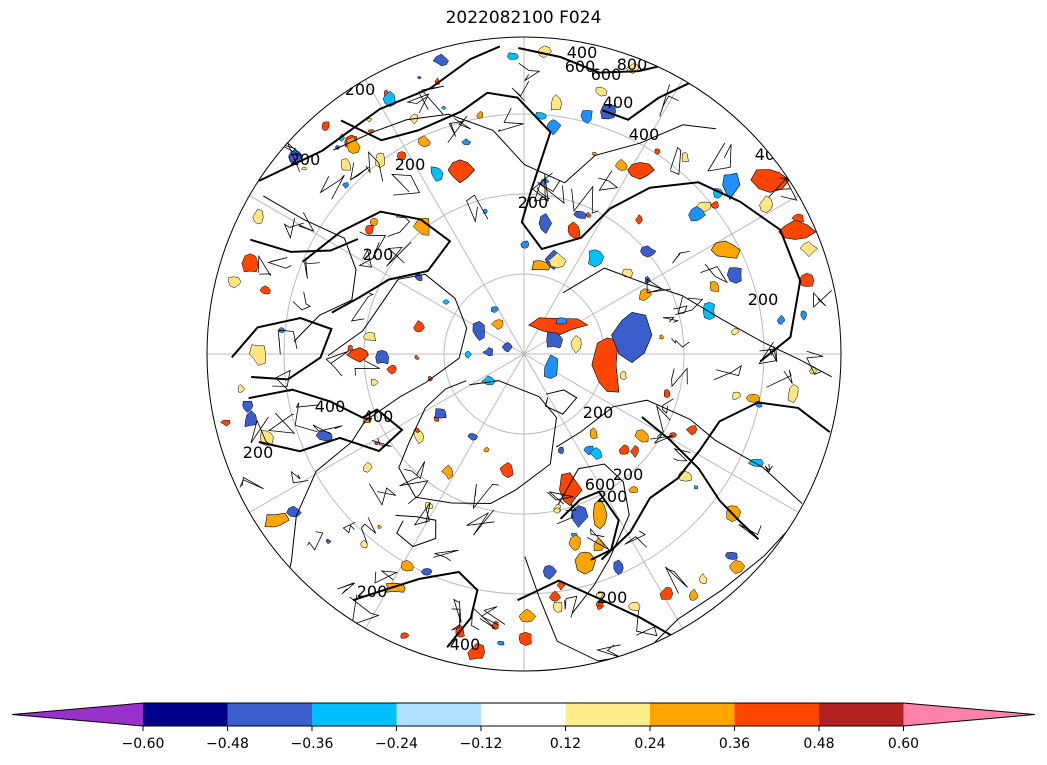 The image size is (1047, 765). I want to click on colorbar-tick-label: −0.12, so click(481, 744).